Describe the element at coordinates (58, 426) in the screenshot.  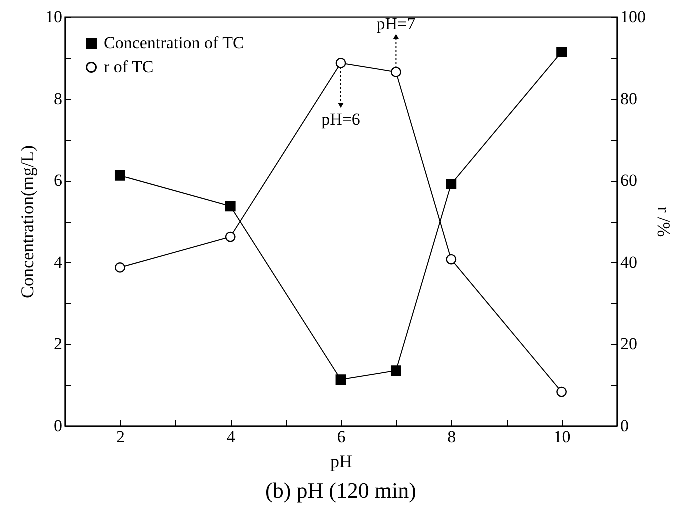
I see `y-tick-label: 0` at that location.